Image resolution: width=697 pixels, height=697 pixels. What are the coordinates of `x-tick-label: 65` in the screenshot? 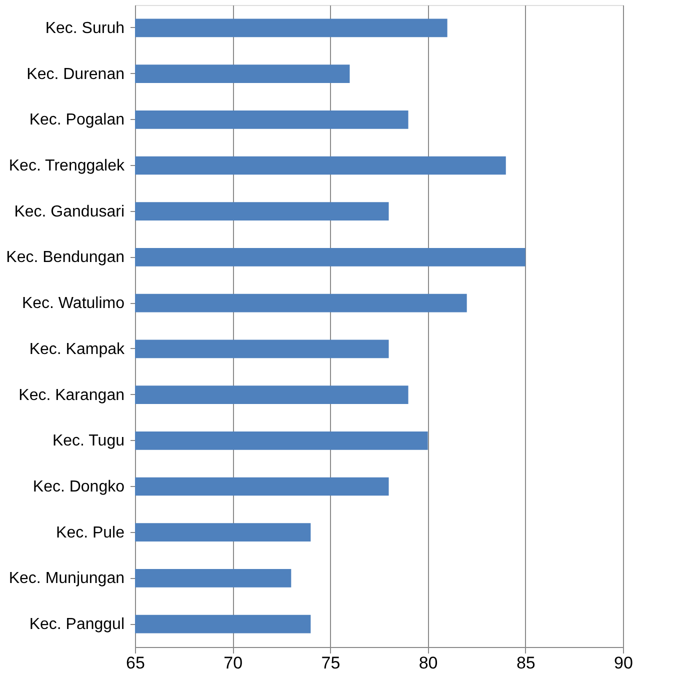 It's located at (135, 663).